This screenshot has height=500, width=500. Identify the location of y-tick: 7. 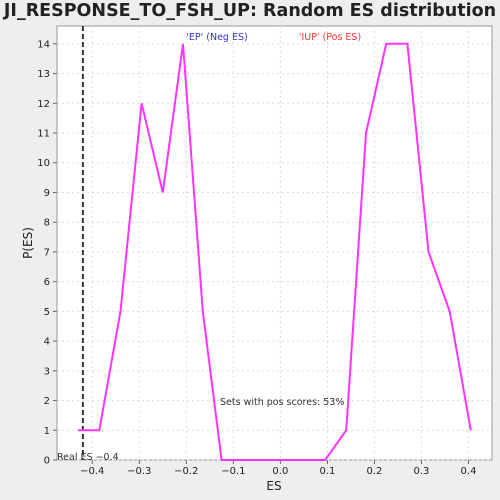
(50, 252).